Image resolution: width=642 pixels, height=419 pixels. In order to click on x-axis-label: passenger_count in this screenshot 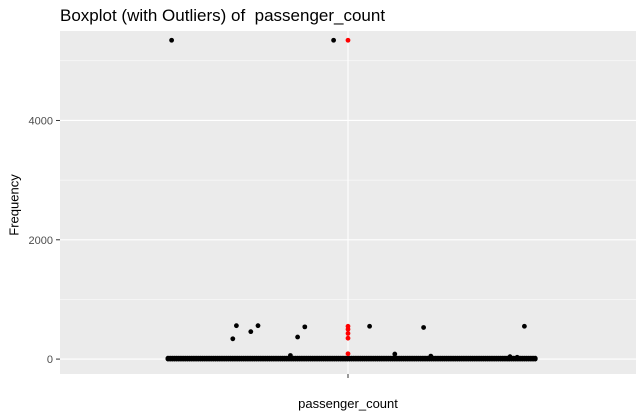, I will do `click(348, 403)`.